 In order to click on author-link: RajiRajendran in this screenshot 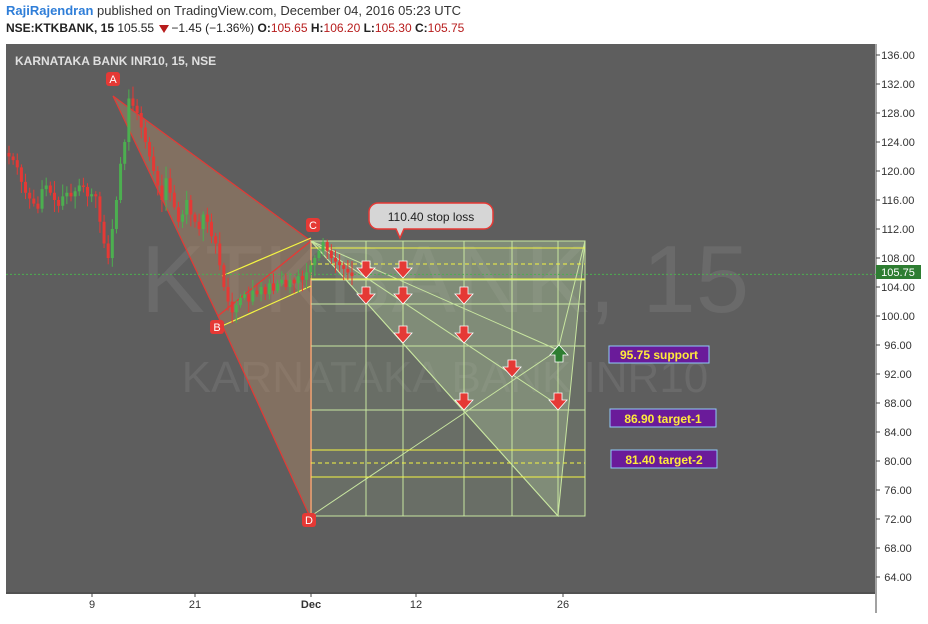, I will do `click(50, 10)`.